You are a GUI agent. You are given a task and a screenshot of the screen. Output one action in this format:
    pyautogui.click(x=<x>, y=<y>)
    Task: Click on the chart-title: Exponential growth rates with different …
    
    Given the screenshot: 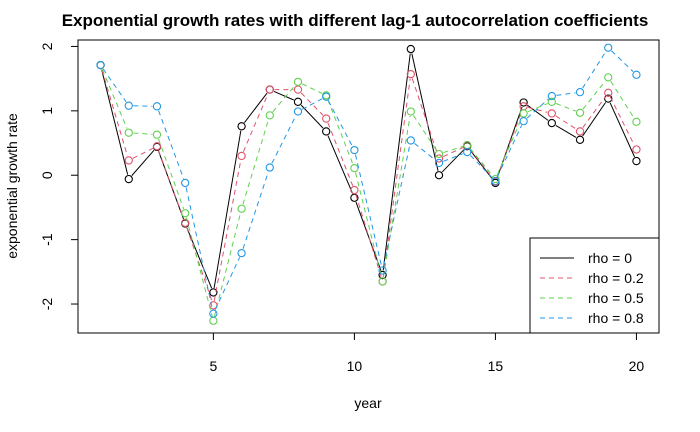 What is the action you would take?
    pyautogui.click(x=355, y=20)
    